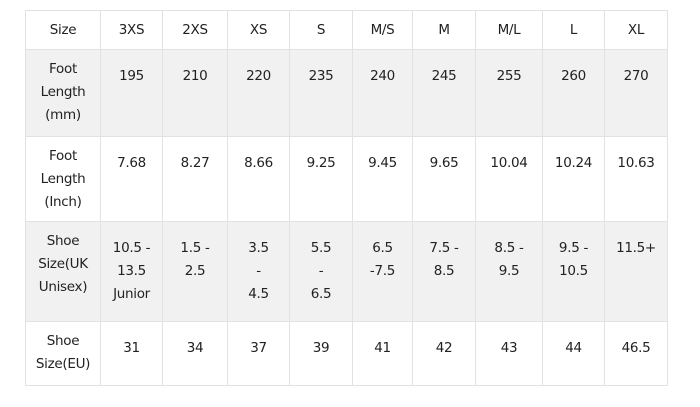 Image resolution: width=700 pixels, height=407 pixels. Describe the element at coordinates (573, 348) in the screenshot. I see `cell-line: 44` at that location.